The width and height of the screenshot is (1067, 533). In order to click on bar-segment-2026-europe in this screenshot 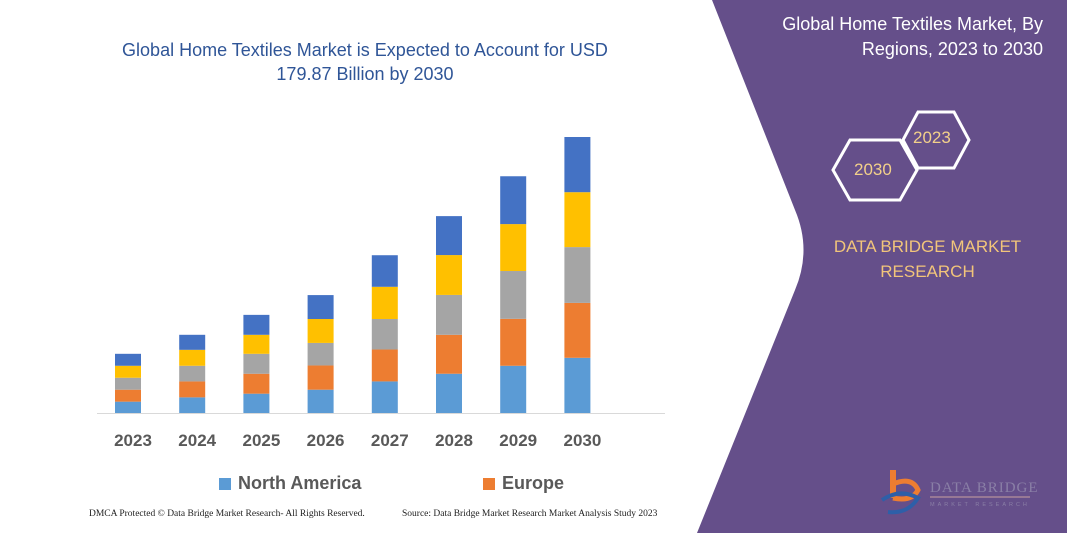, I will do `click(320, 377)`.